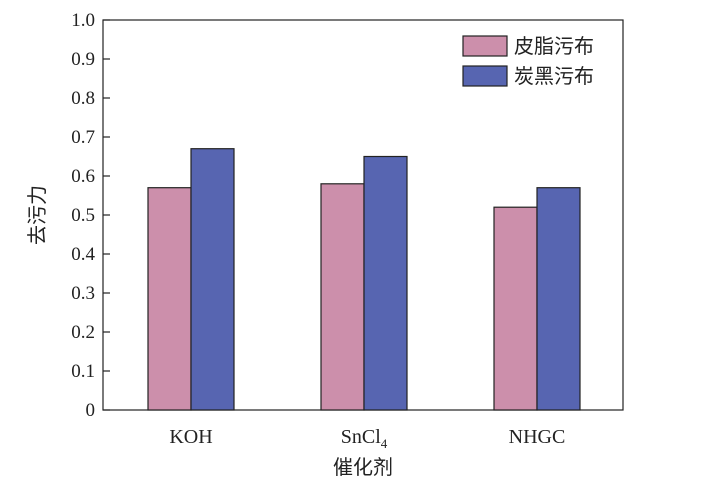 This screenshot has width=718, height=493. What do you see at coordinates (83, 371) in the screenshot?
I see `y-tick-label: 0.1` at bounding box center [83, 371].